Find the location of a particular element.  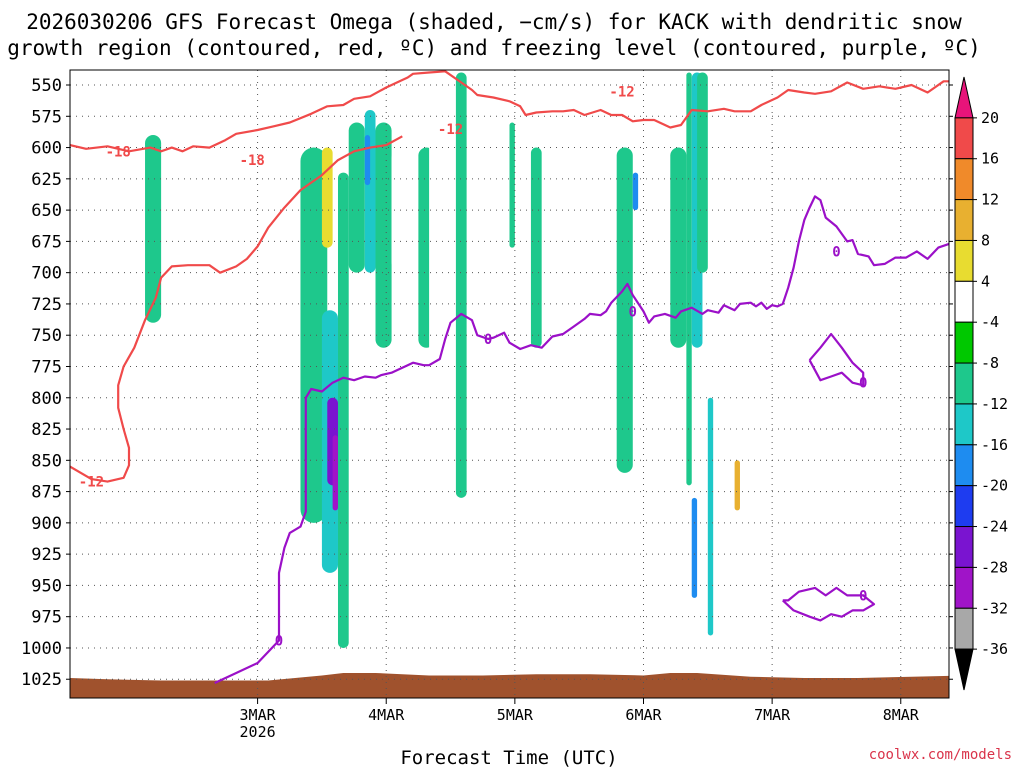

colorbar-cap-top is located at coordinates (964, 97).